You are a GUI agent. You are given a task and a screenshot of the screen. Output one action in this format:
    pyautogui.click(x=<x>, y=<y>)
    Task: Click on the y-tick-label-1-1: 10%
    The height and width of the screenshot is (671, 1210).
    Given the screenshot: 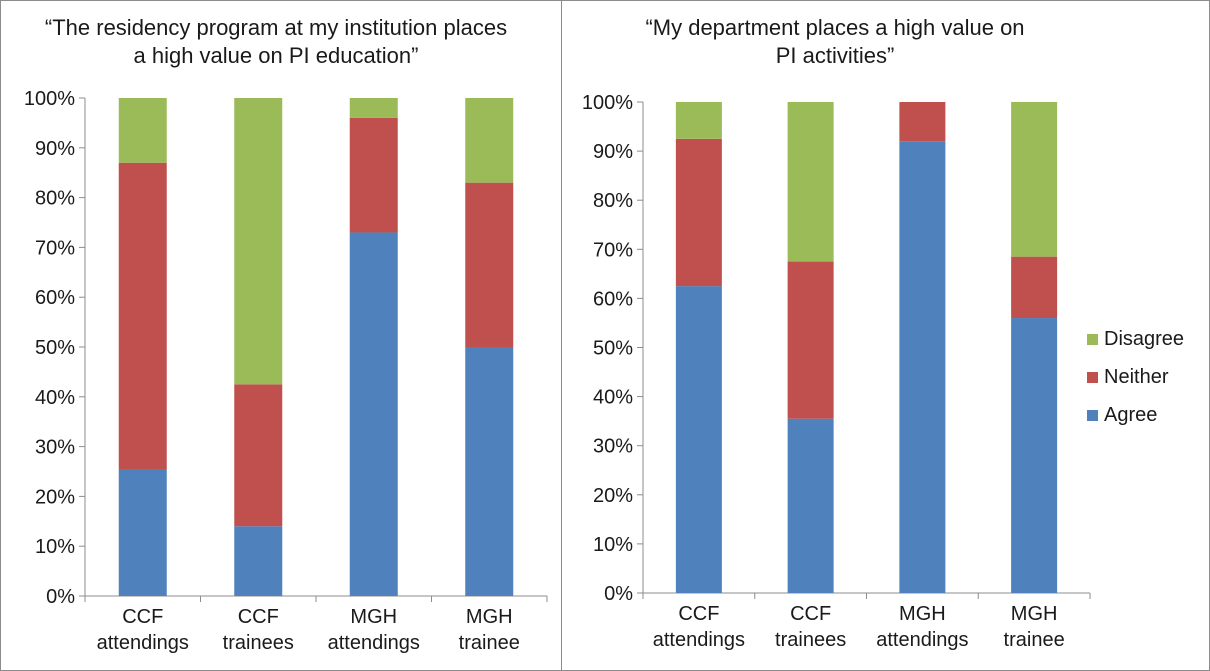 What is the action you would take?
    pyautogui.click(x=613, y=545)
    